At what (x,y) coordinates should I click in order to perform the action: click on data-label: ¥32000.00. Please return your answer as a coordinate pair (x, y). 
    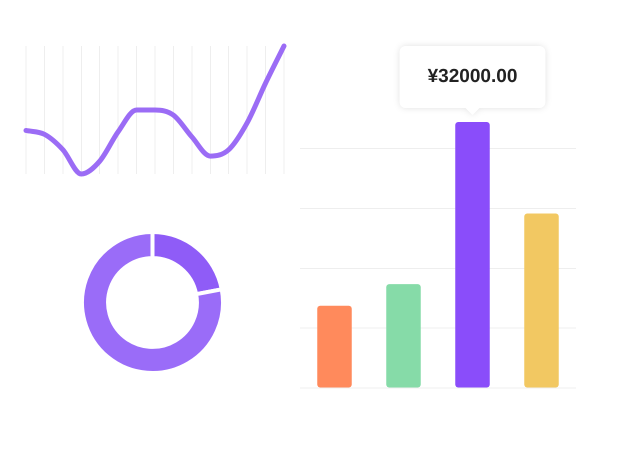
    Looking at the image, I should click on (473, 77).